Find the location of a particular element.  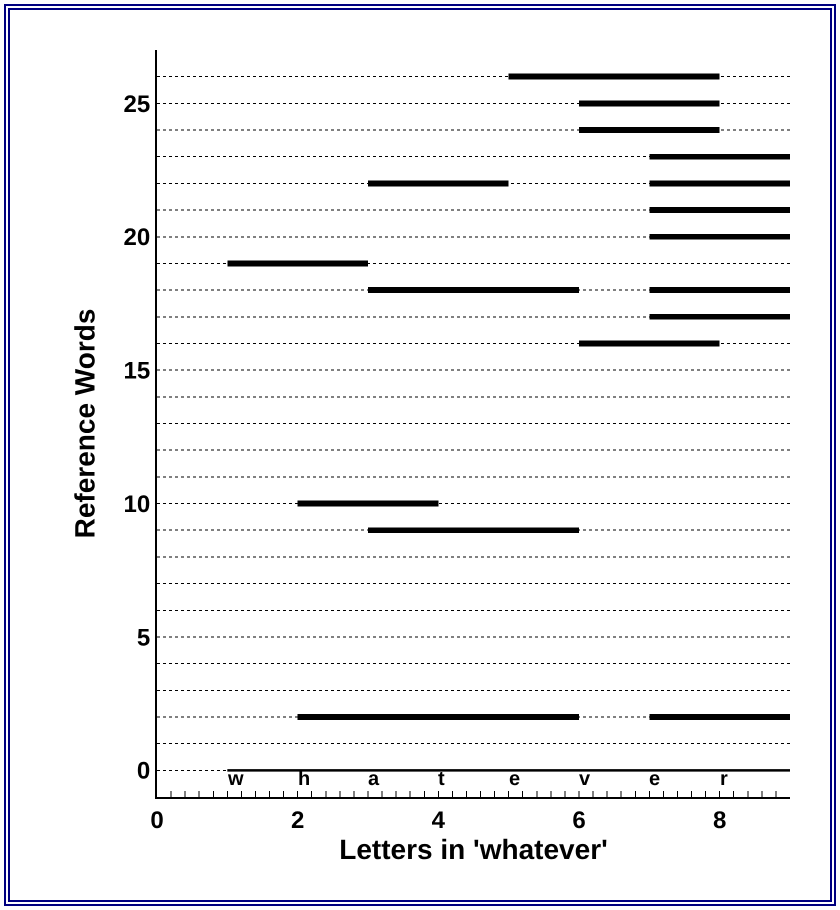

annotation: r is located at coordinates (724, 779).